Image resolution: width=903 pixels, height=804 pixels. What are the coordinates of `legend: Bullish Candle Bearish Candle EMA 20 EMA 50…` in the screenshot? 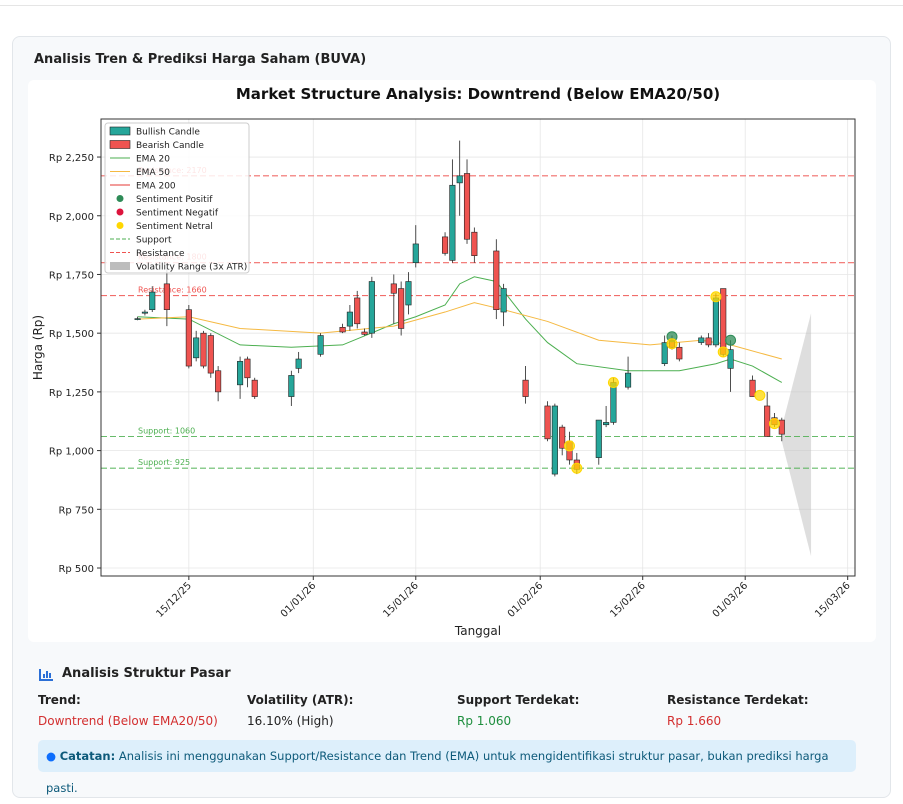 It's located at (177, 198).